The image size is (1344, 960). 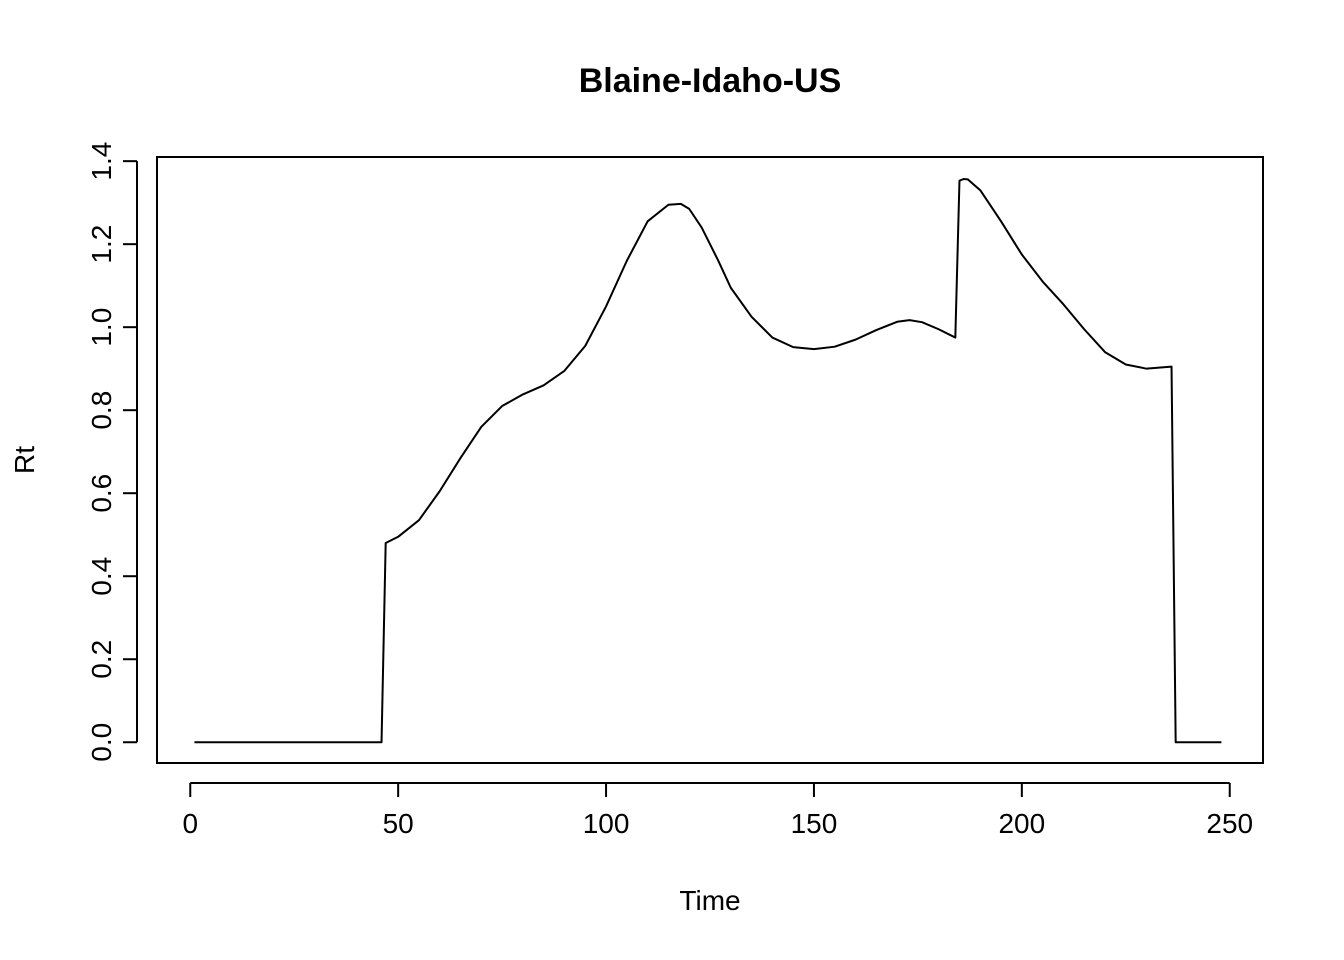 What do you see at coordinates (1229, 823) in the screenshot?
I see `x-tick-label: 250` at bounding box center [1229, 823].